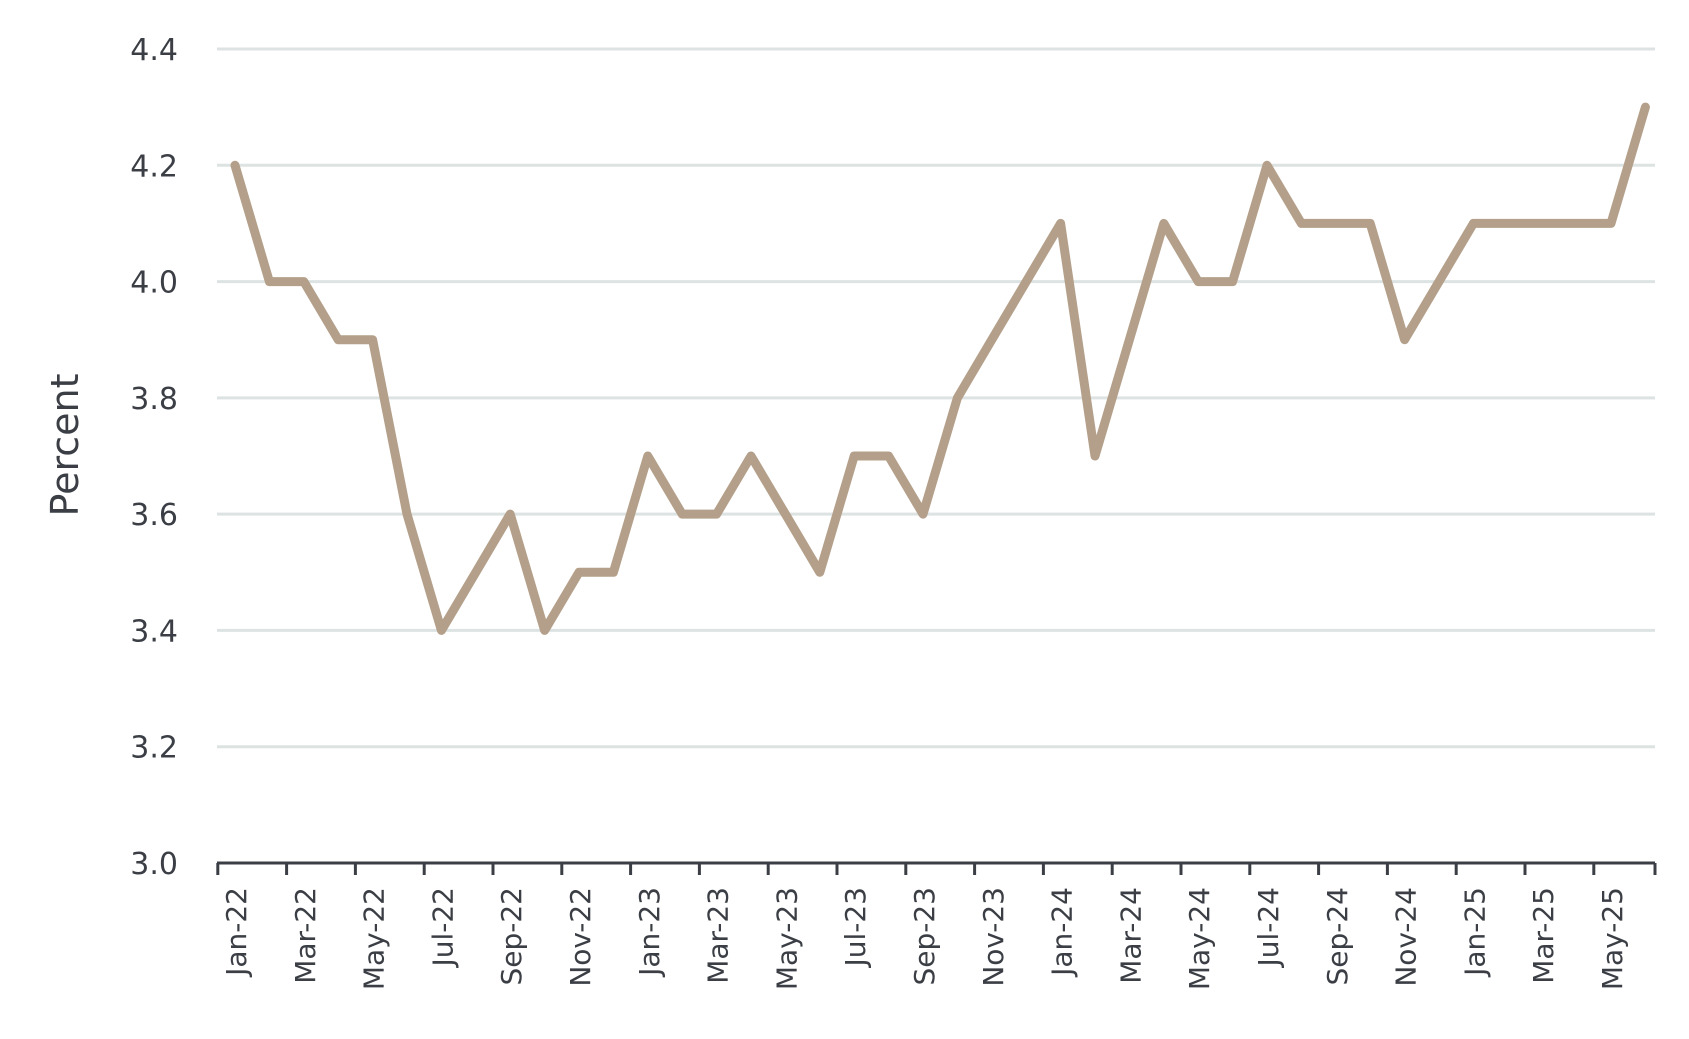  I want to click on y-tick-label: 3.0, so click(154, 864).